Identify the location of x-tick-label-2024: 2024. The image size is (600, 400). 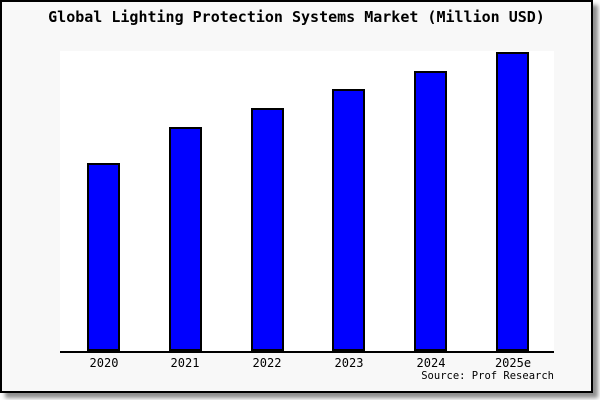
(431, 363).